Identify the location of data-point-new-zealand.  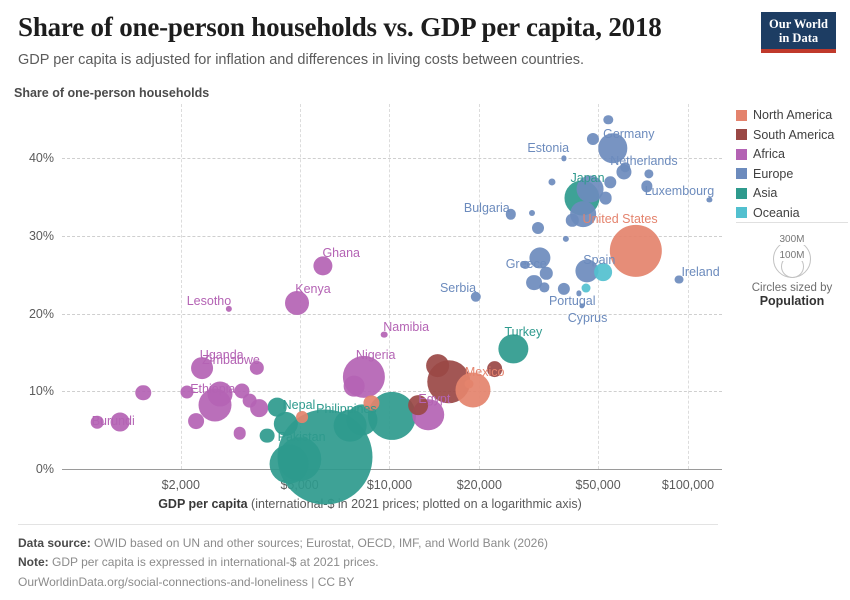
(586, 288).